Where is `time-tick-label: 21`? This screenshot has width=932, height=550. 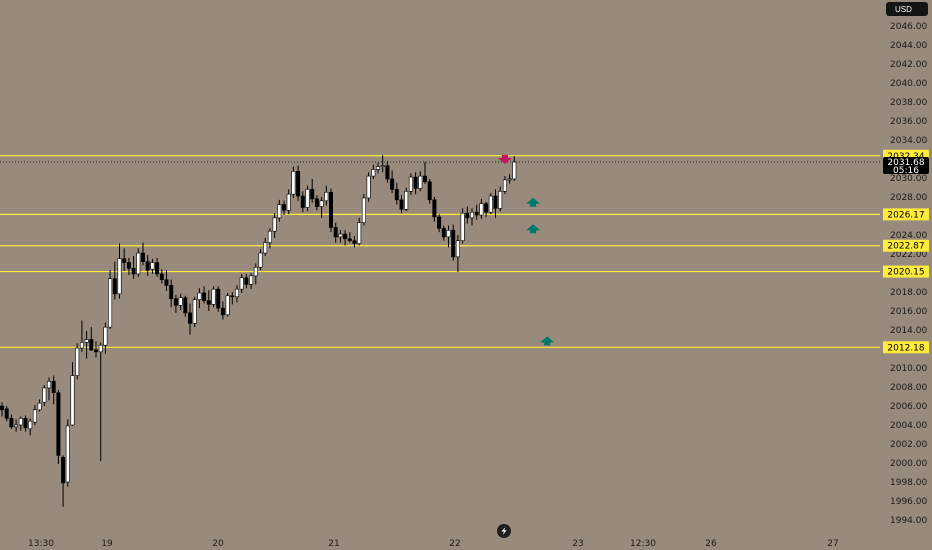 time-tick-label: 21 is located at coordinates (333, 544).